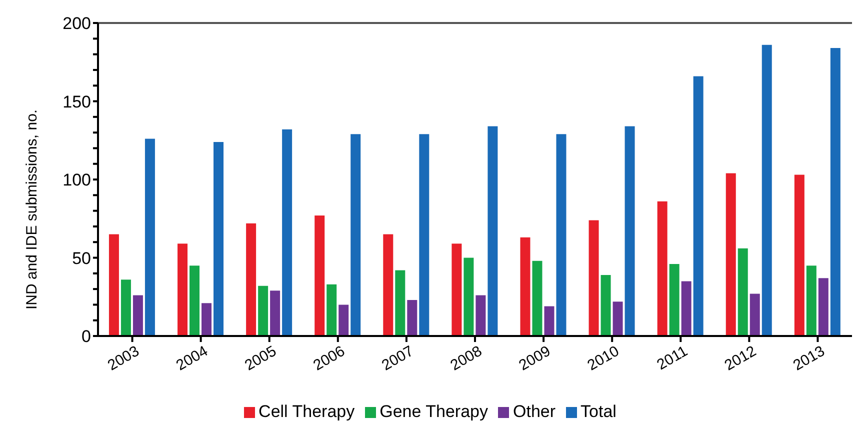 This screenshot has height=430, width=860. What do you see at coordinates (534, 411) in the screenshot?
I see `legend-label: Other` at bounding box center [534, 411].